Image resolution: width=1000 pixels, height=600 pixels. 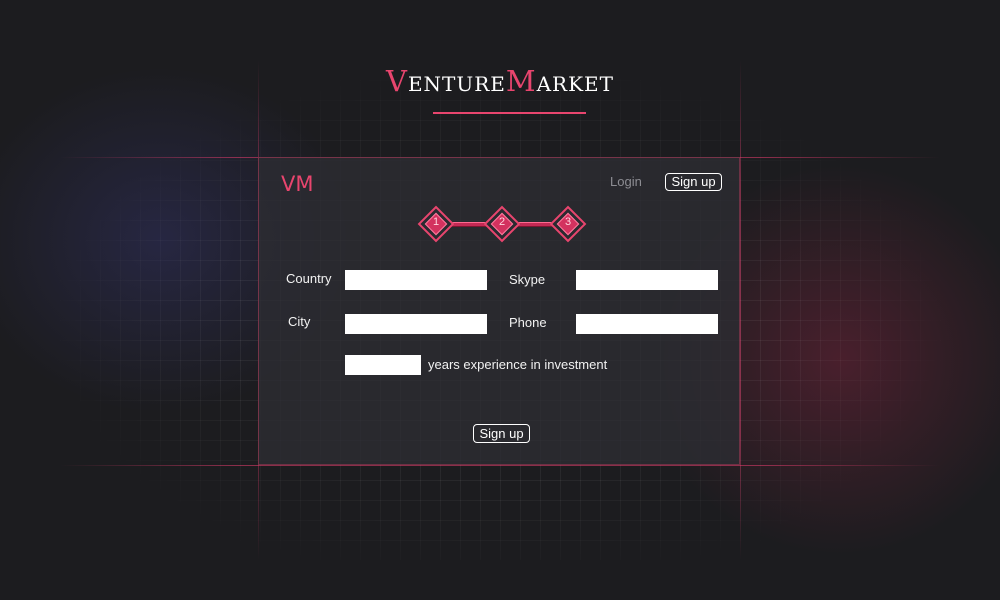 What do you see at coordinates (416, 280) in the screenshot?
I see `country-input` at bounding box center [416, 280].